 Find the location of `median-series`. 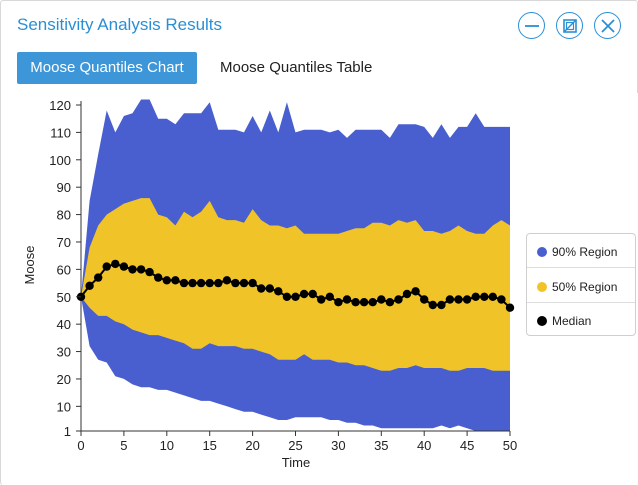

median-series is located at coordinates (295, 285).